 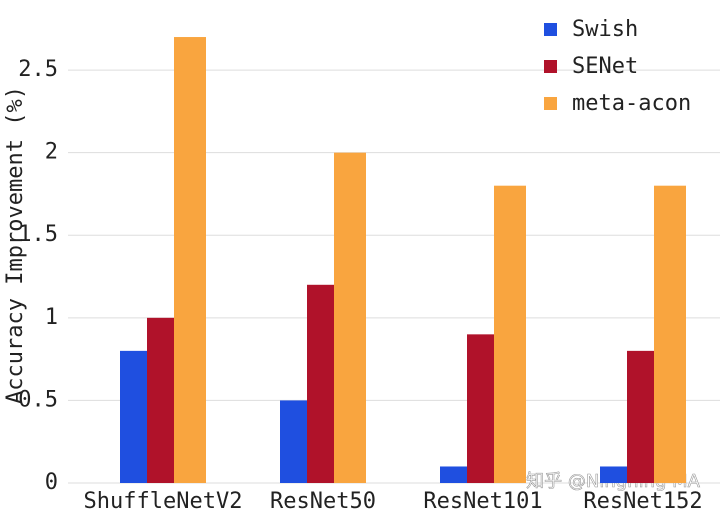 I want to click on x-tick-label: ShuffleNetV2, so click(x=163, y=501).